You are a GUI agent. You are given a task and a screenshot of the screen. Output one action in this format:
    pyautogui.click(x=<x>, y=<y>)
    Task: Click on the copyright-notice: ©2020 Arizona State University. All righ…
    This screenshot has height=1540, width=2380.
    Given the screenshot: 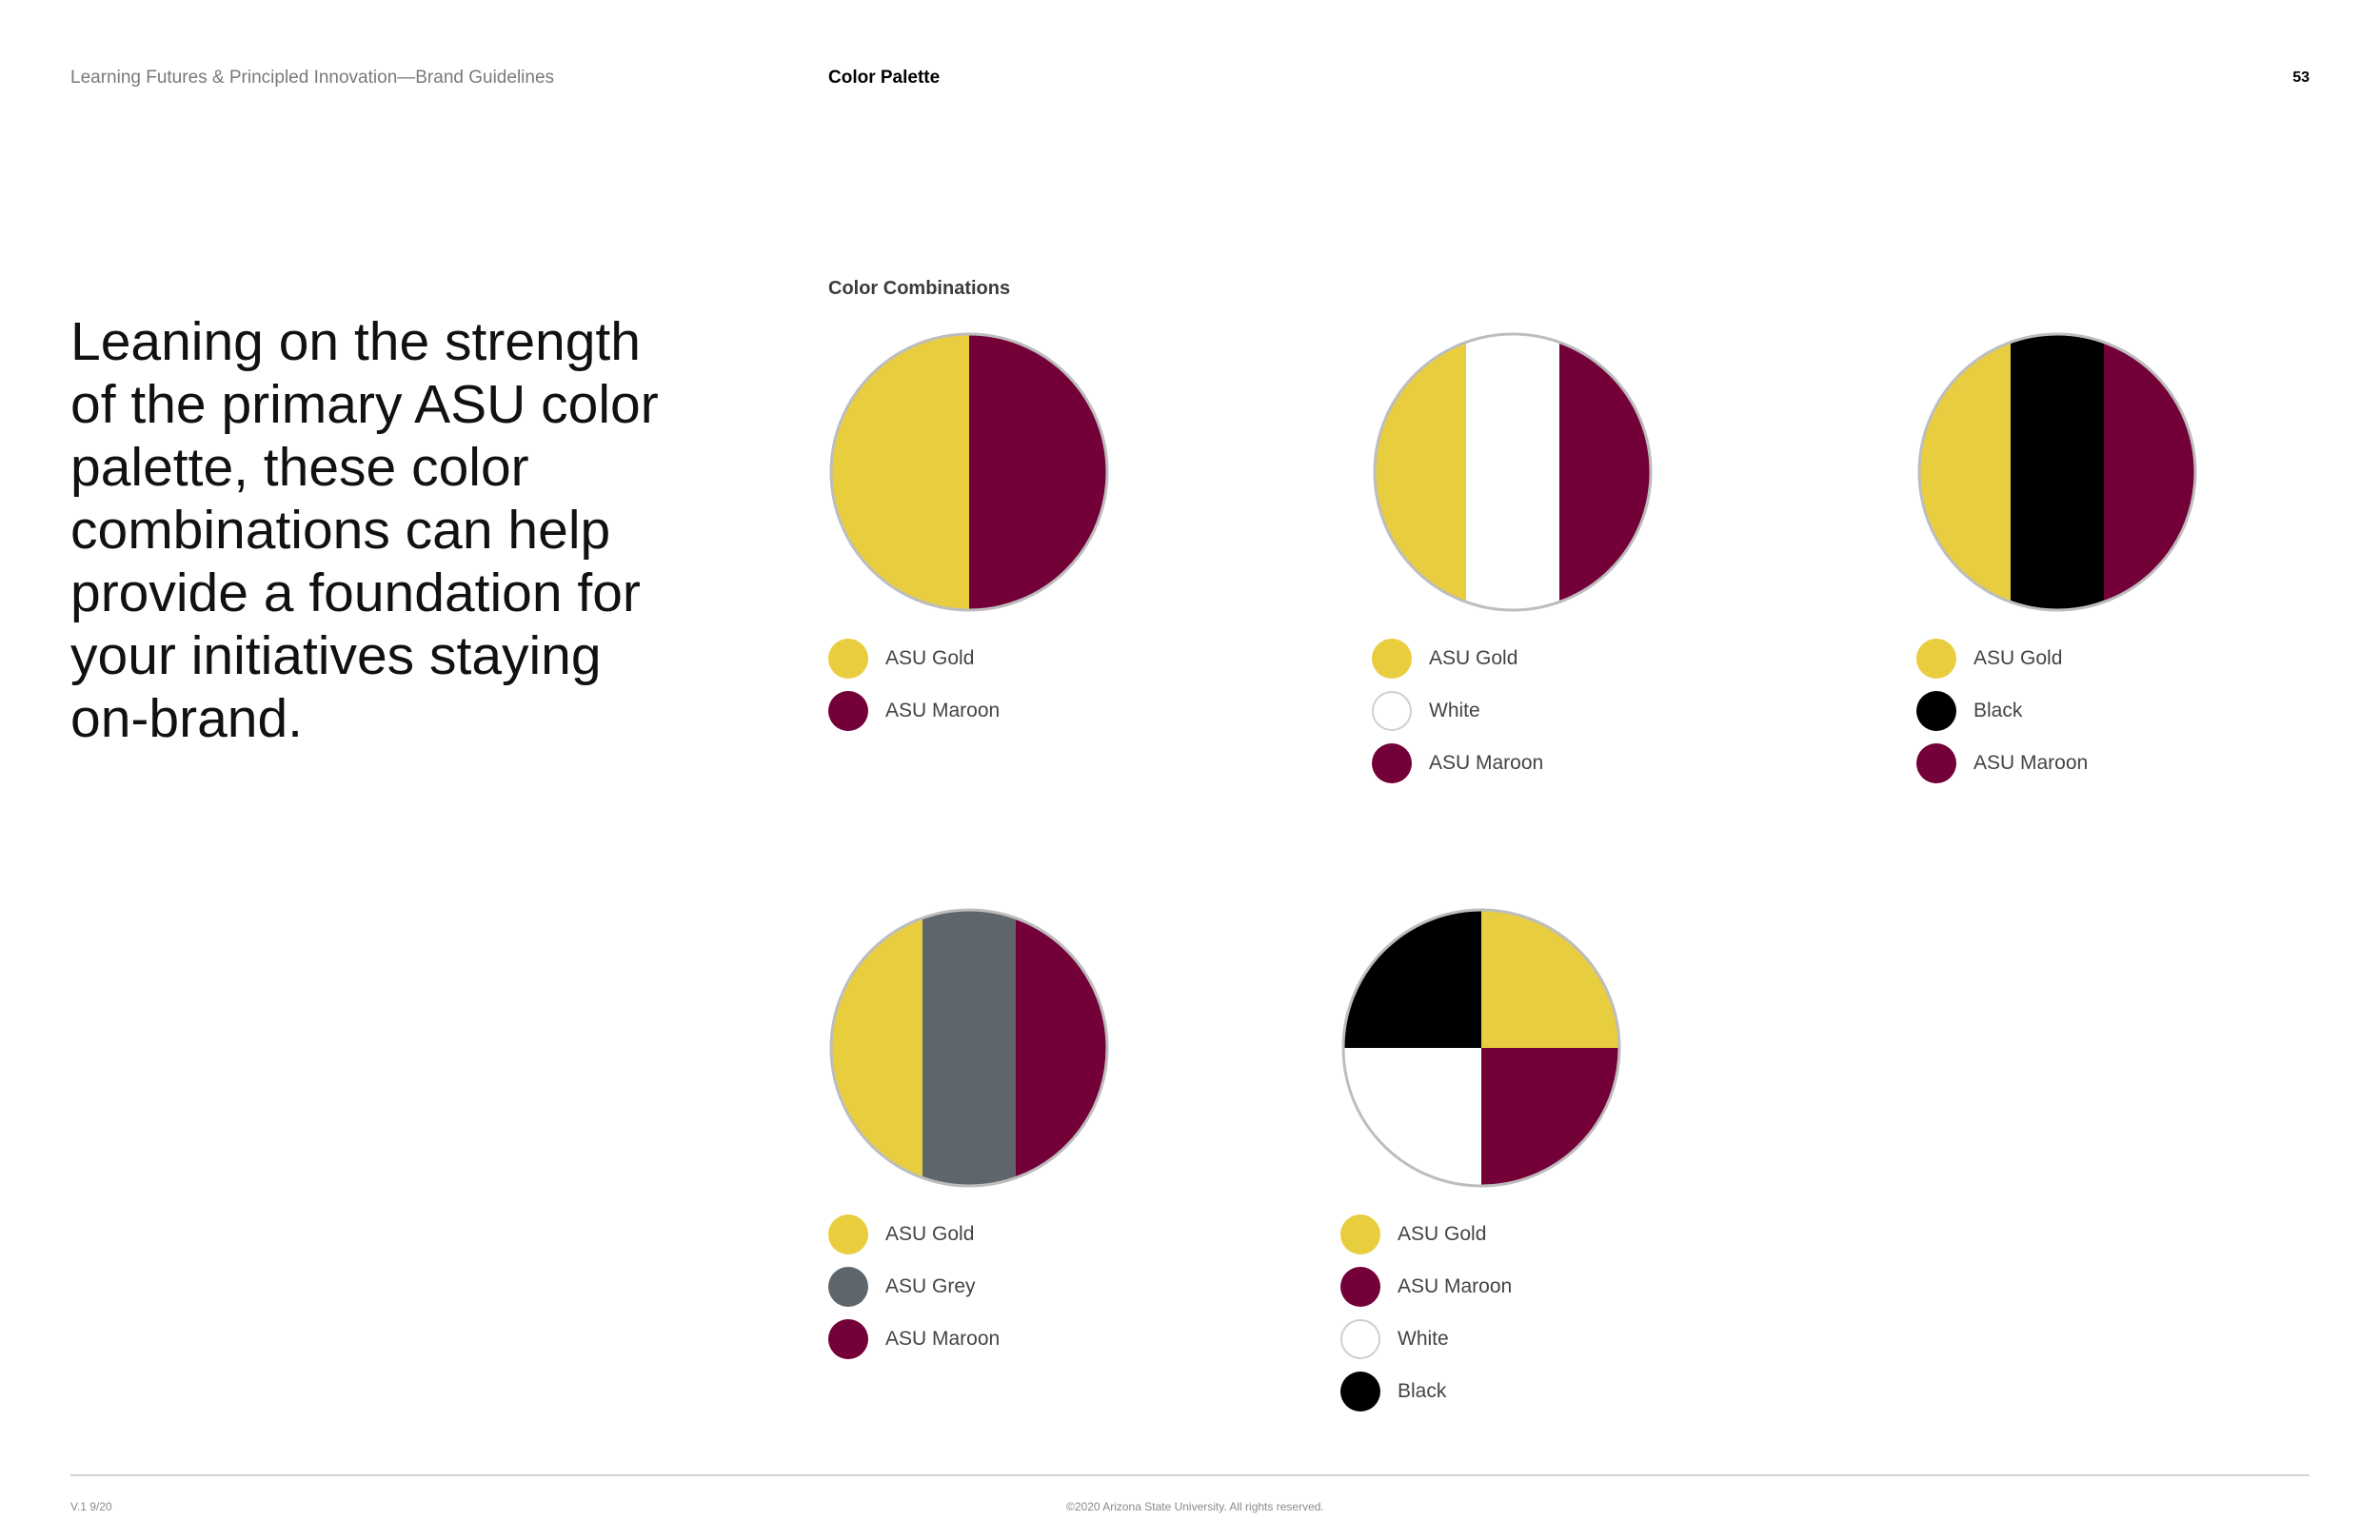 What is the action you would take?
    pyautogui.click(x=1195, y=1506)
    